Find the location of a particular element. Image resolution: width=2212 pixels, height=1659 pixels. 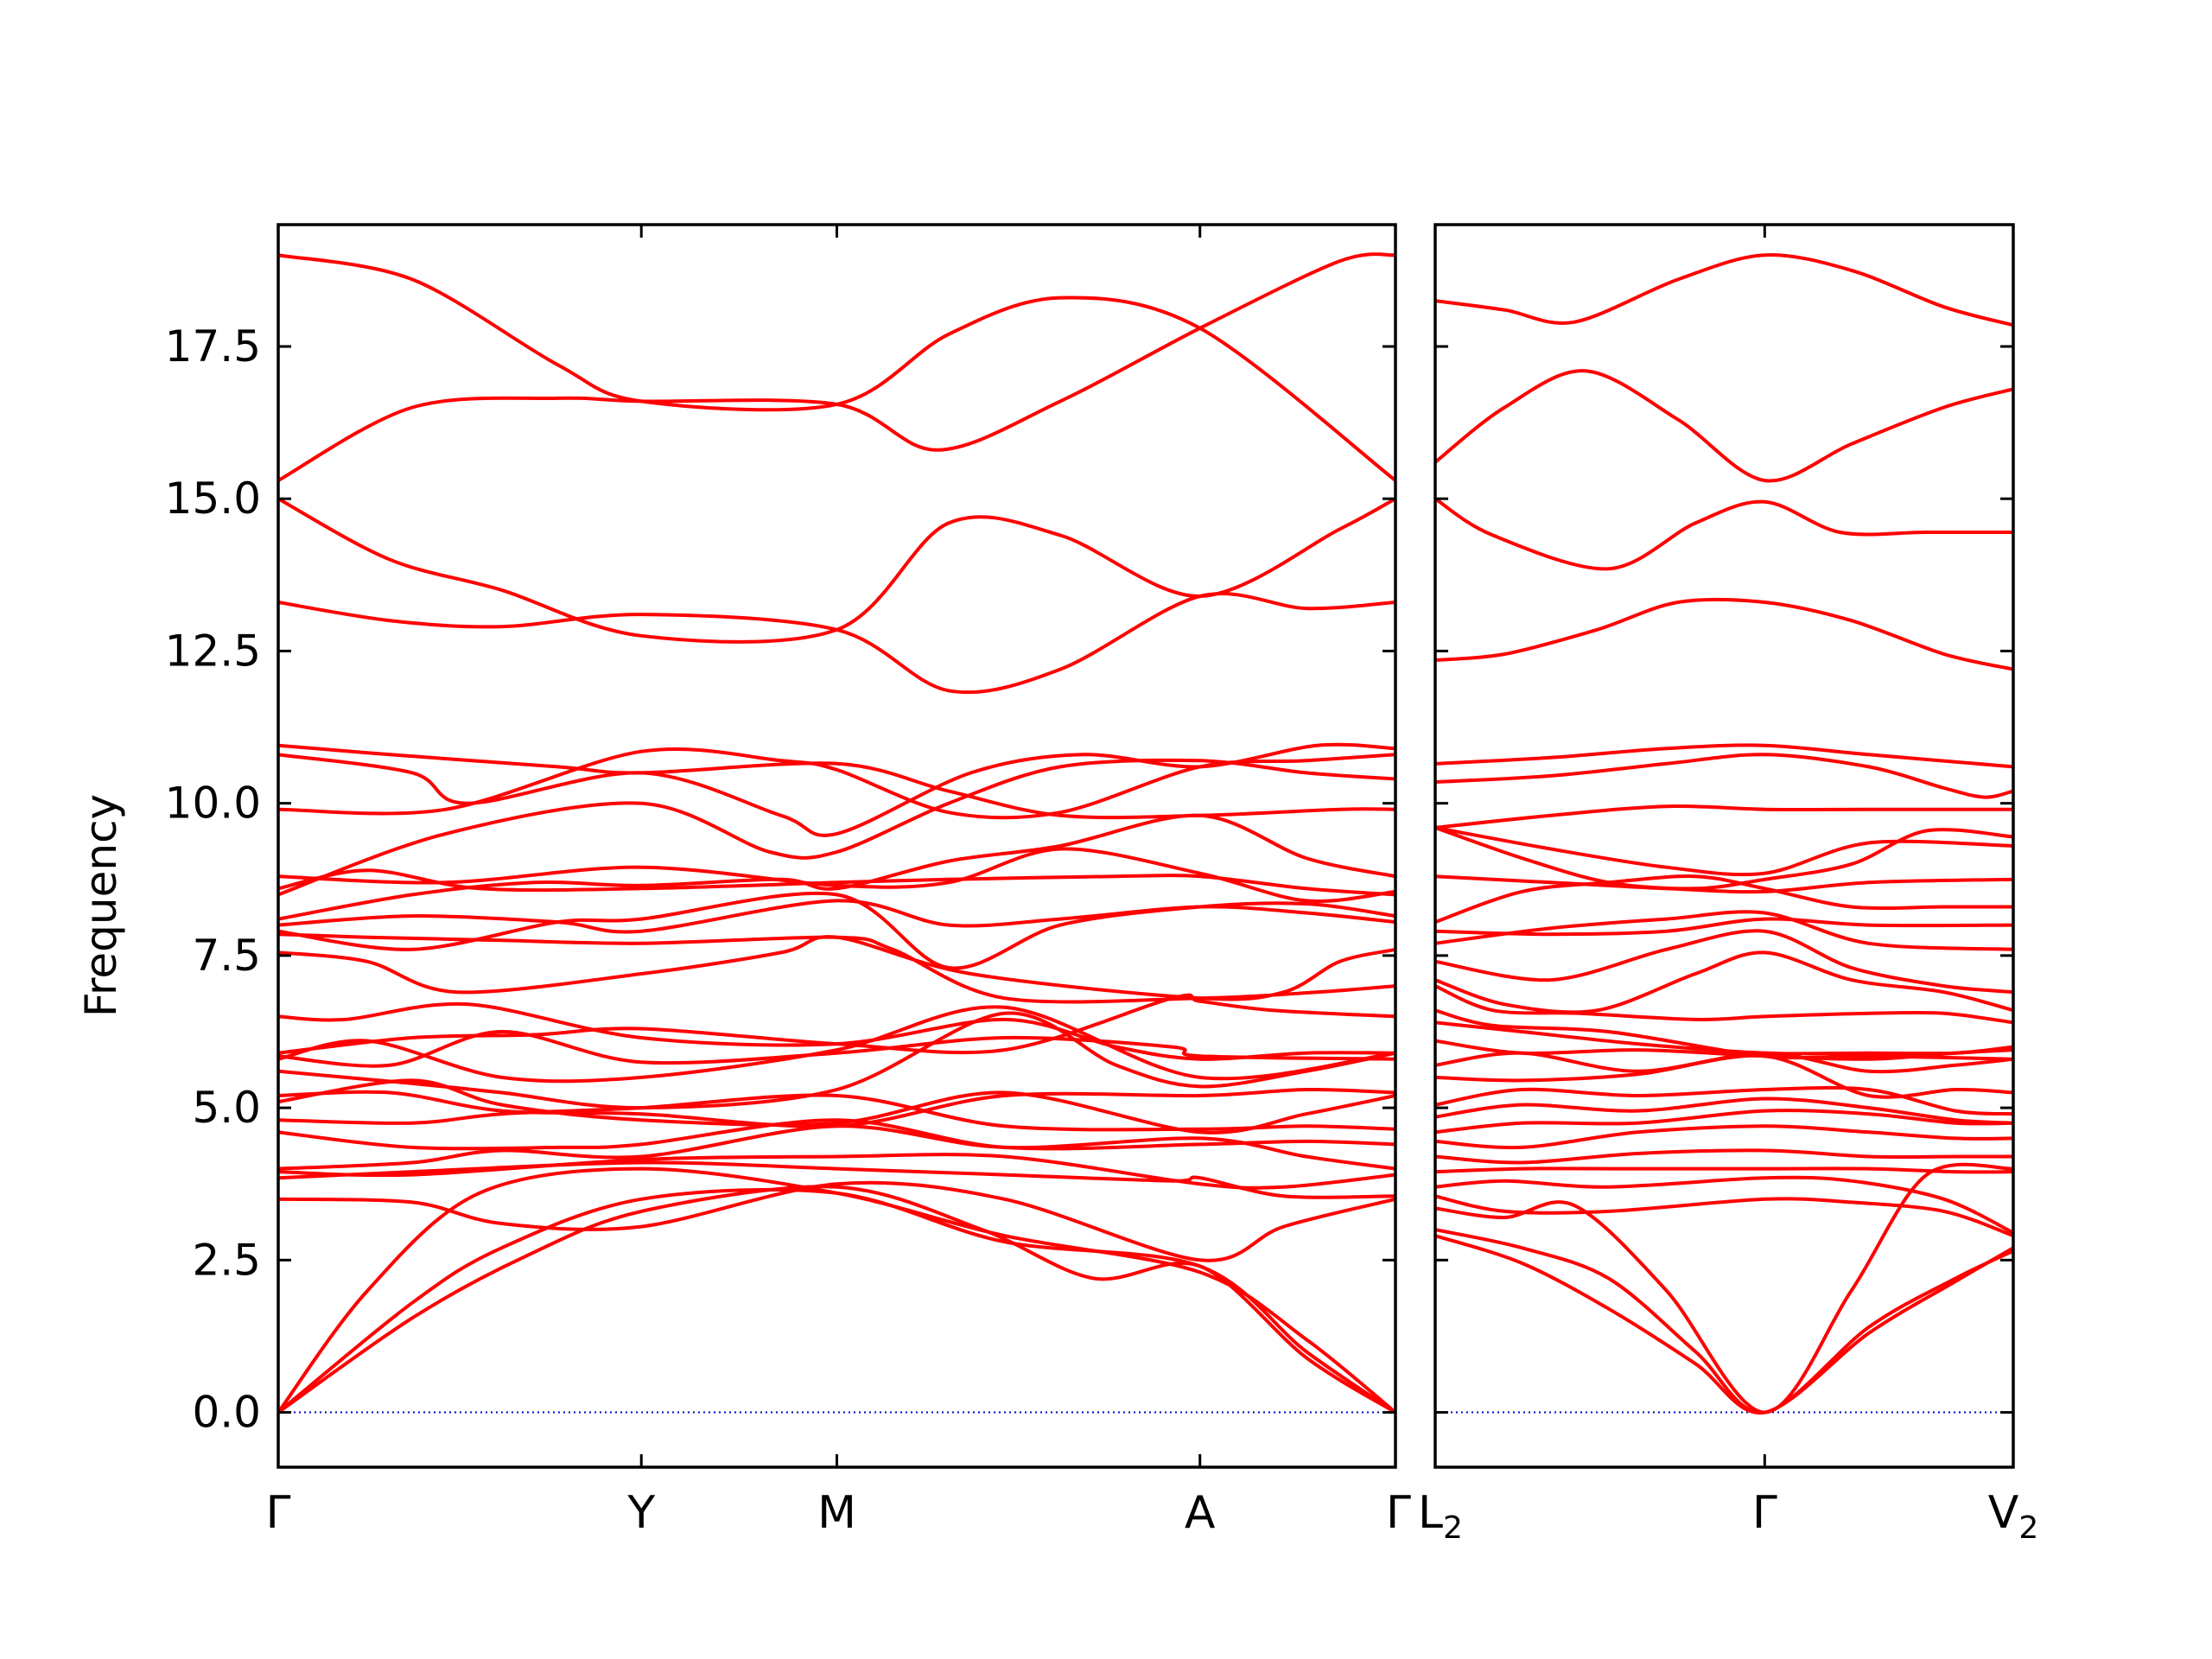

y-tick-label: 0.0 is located at coordinates (226, 1413).